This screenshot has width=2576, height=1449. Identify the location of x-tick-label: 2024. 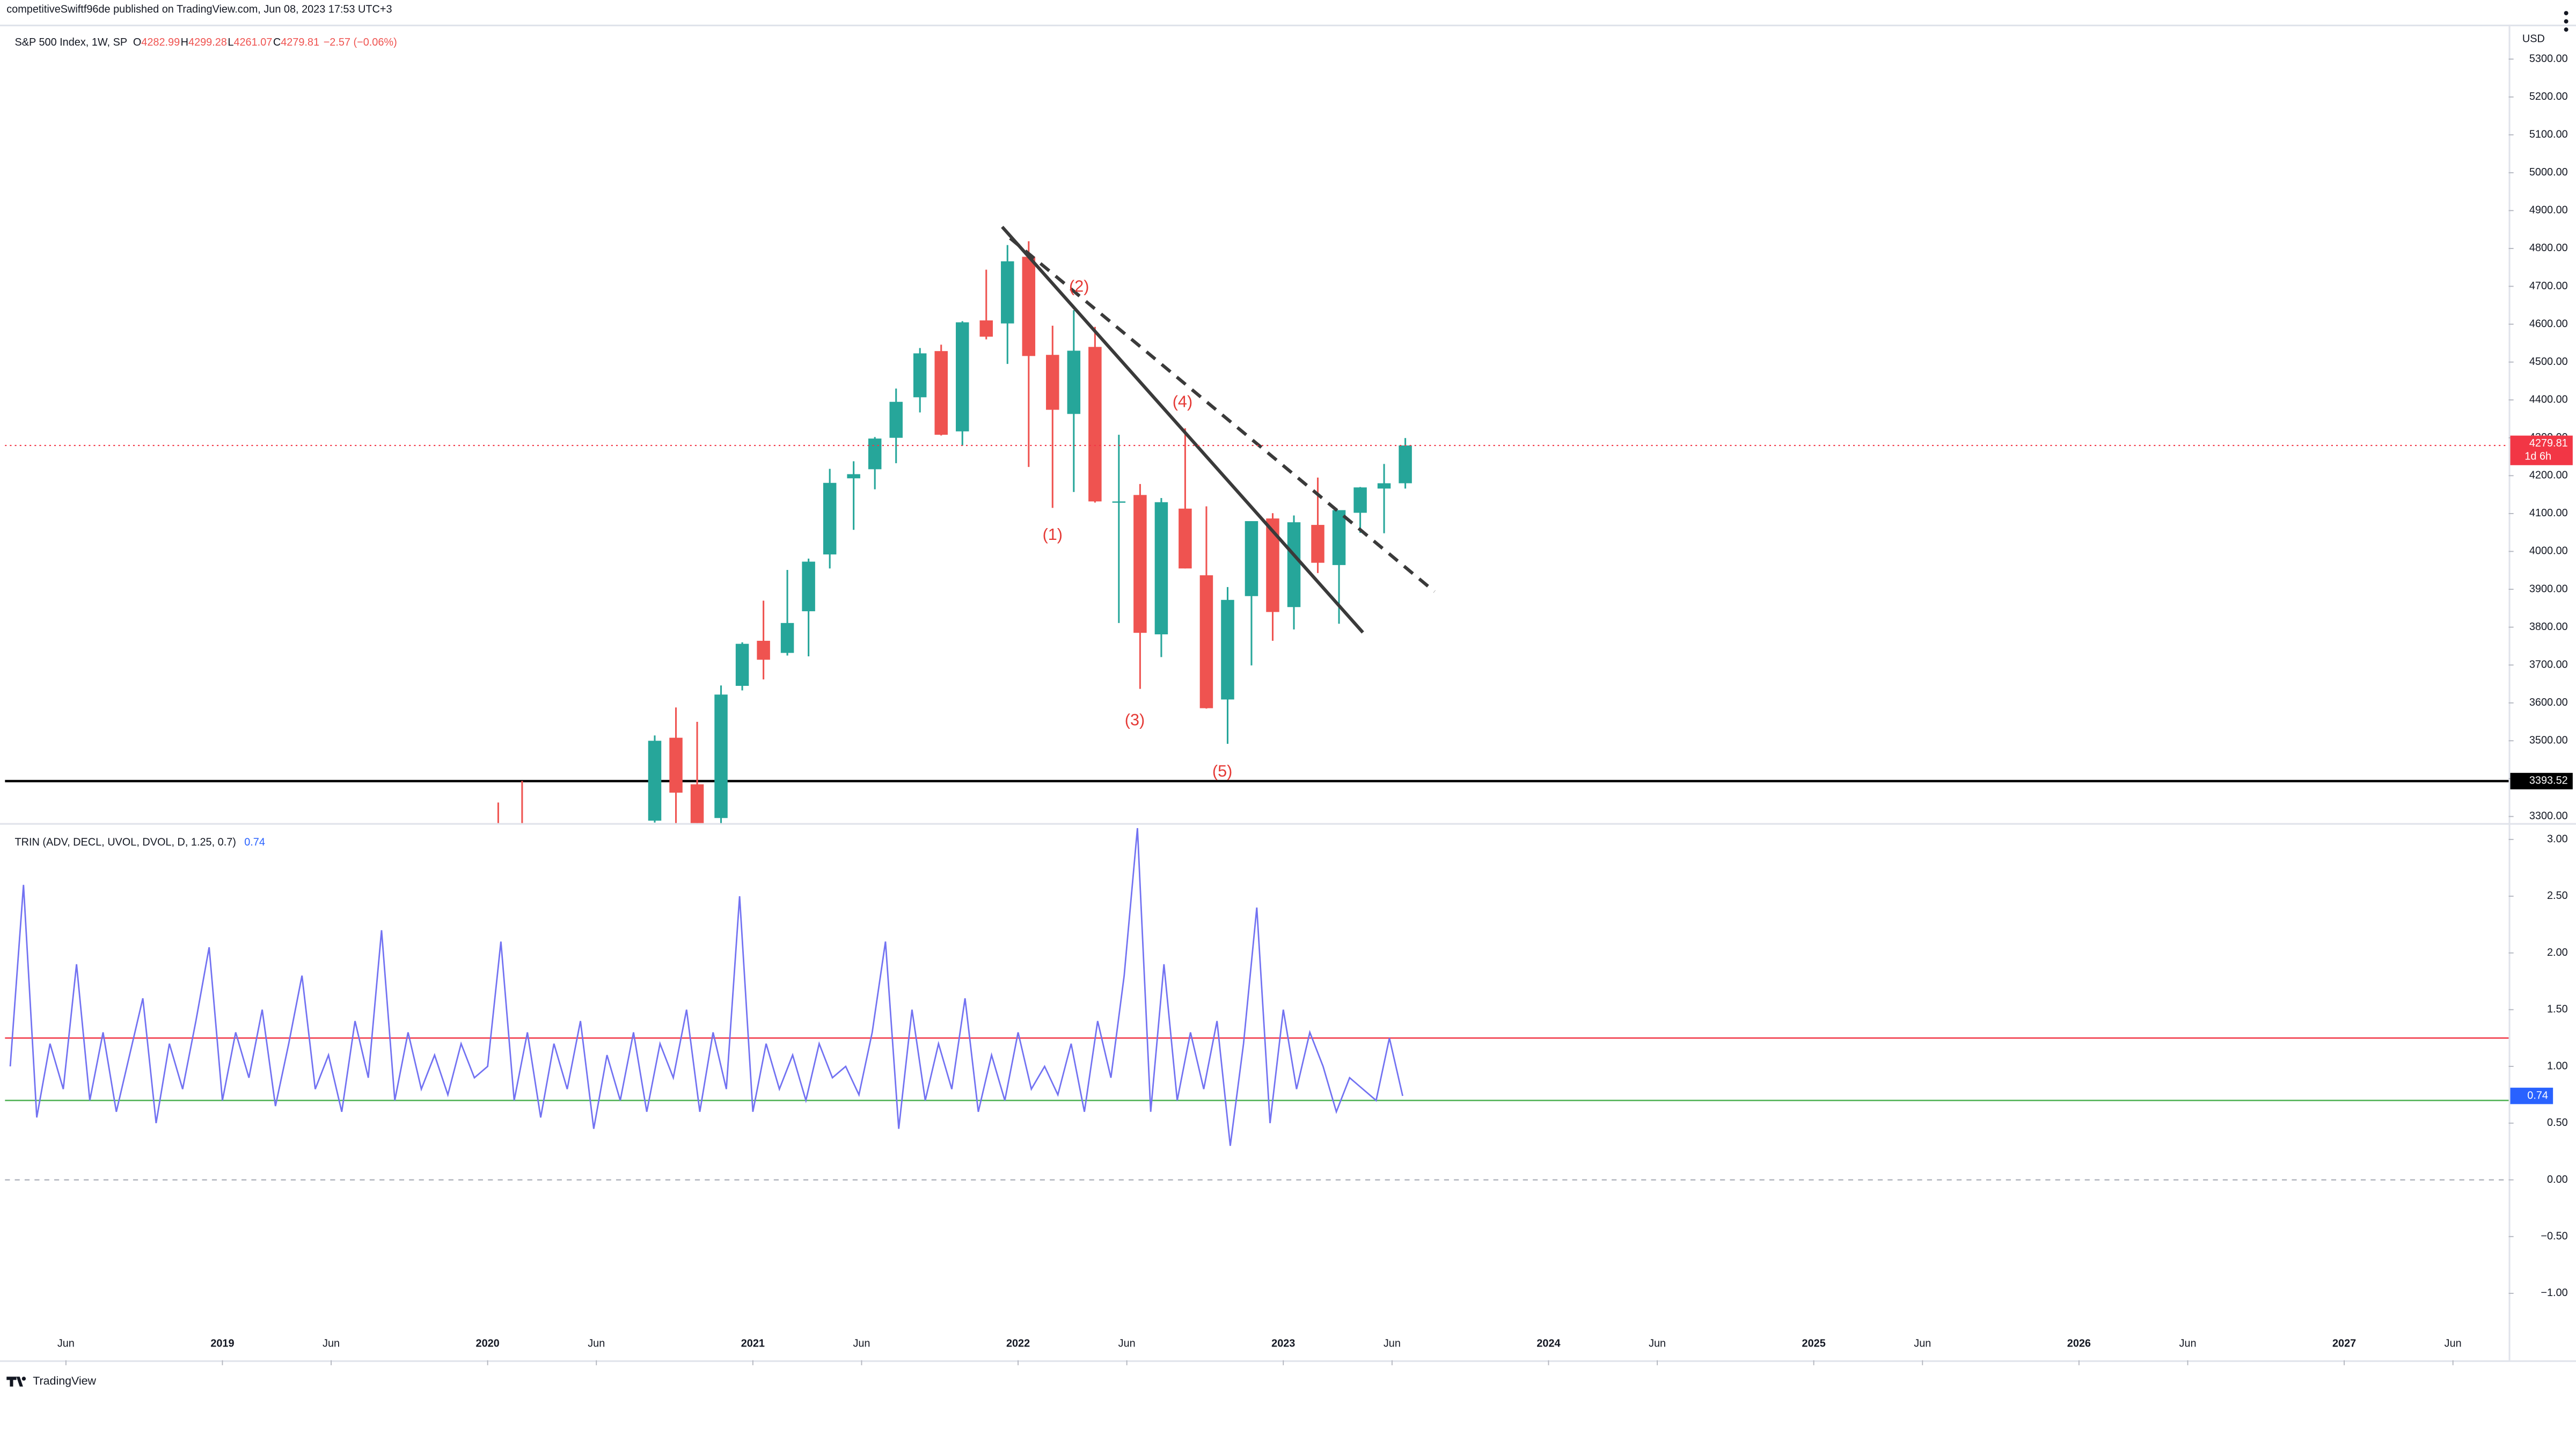
(1548, 1343).